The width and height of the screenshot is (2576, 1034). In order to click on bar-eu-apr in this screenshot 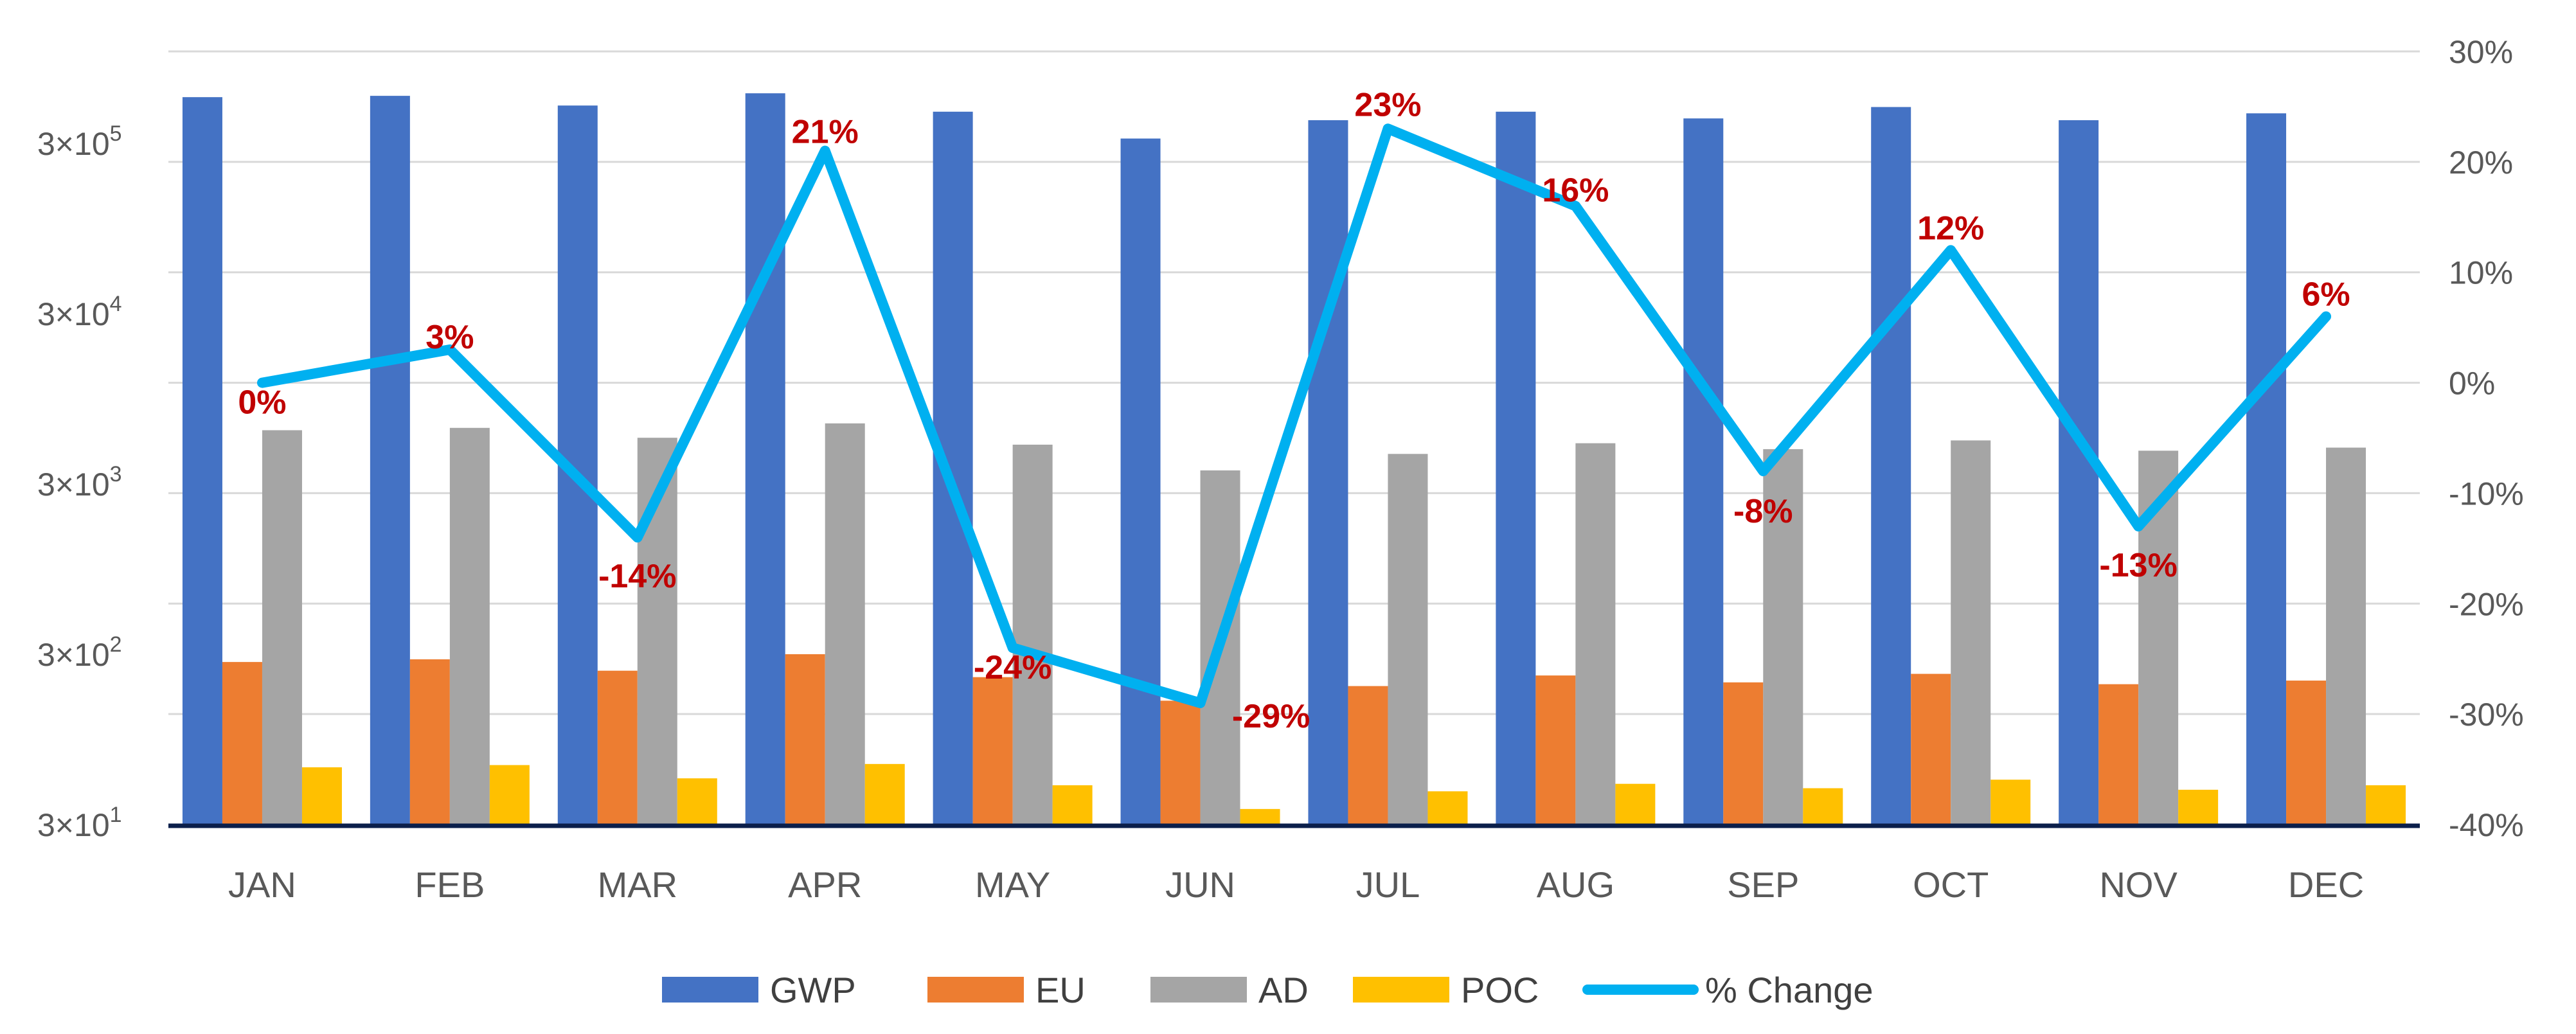, I will do `click(805, 739)`.